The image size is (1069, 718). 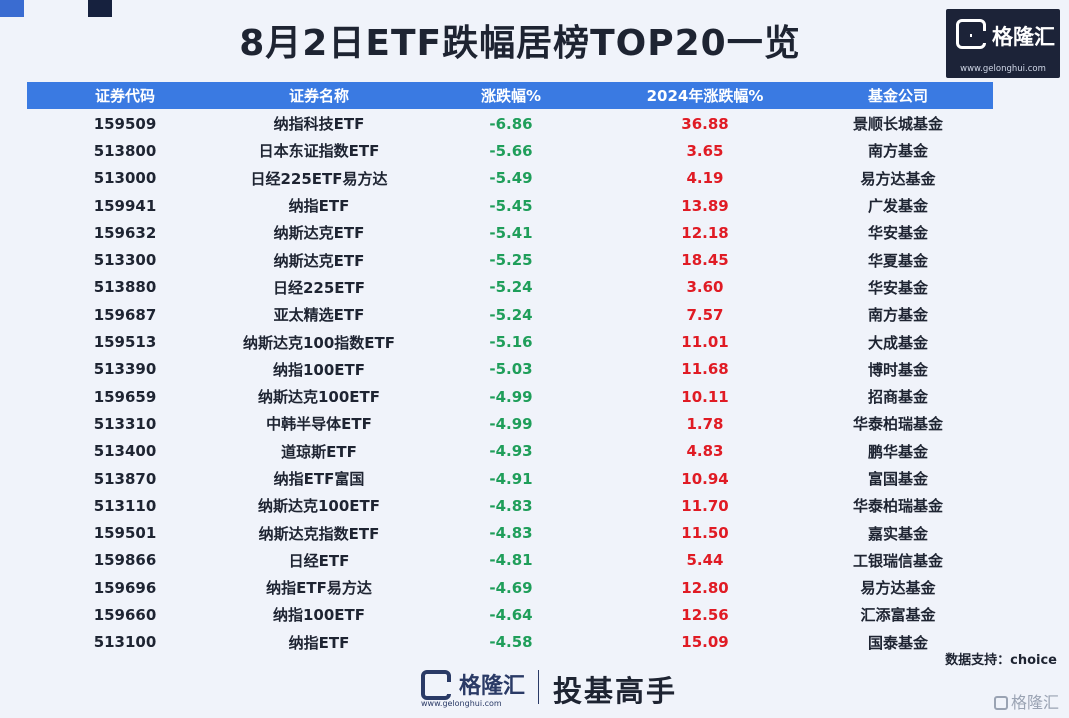 What do you see at coordinates (705, 260) in the screenshot?
I see `cell-ytd-change: 18.45` at bounding box center [705, 260].